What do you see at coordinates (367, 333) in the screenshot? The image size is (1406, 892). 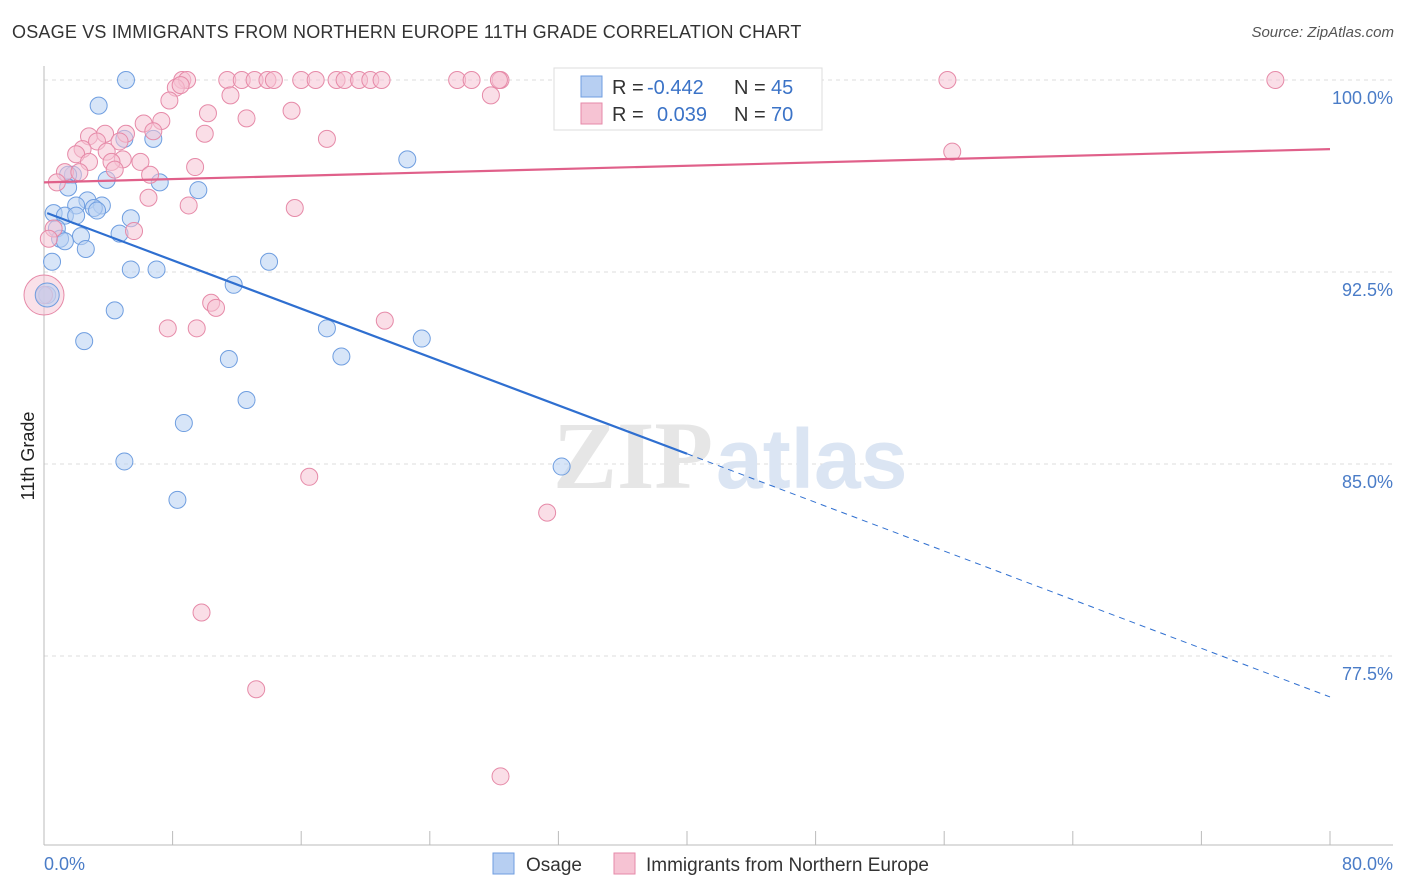 I see `trend-line-osage` at bounding box center [367, 333].